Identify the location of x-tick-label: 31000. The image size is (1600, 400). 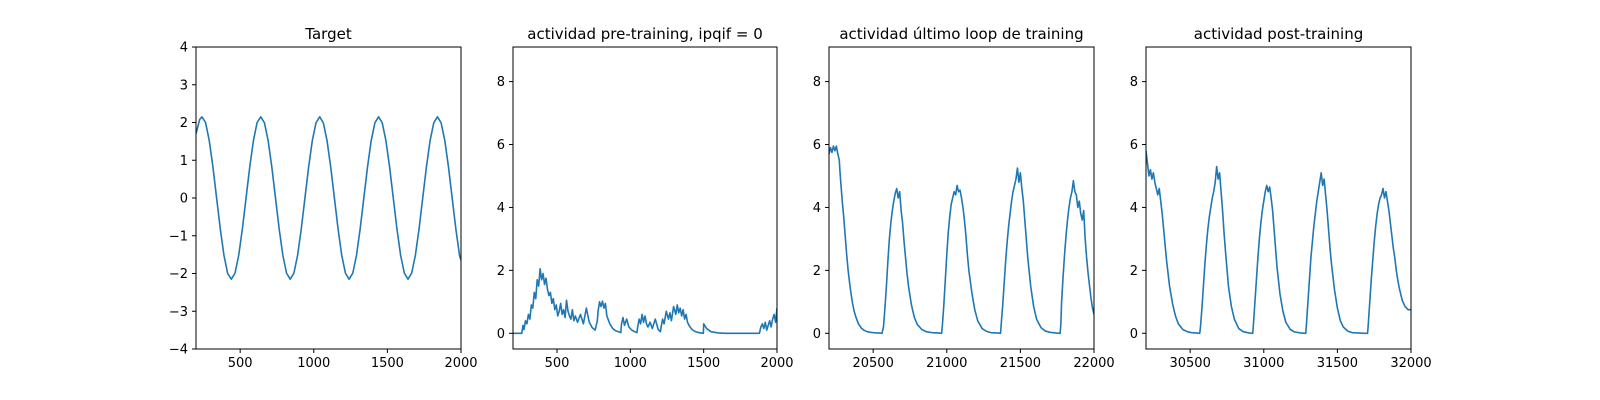
(1263, 363).